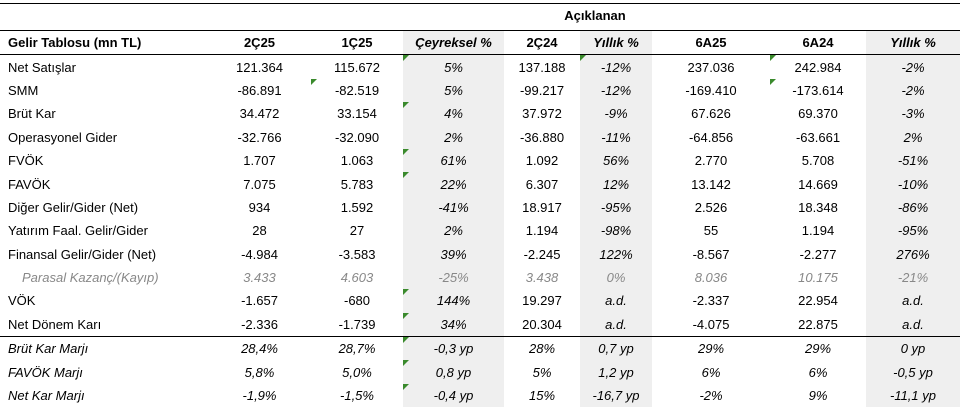  What do you see at coordinates (357, 184) in the screenshot?
I see `table-cell: 5.783` at bounding box center [357, 184].